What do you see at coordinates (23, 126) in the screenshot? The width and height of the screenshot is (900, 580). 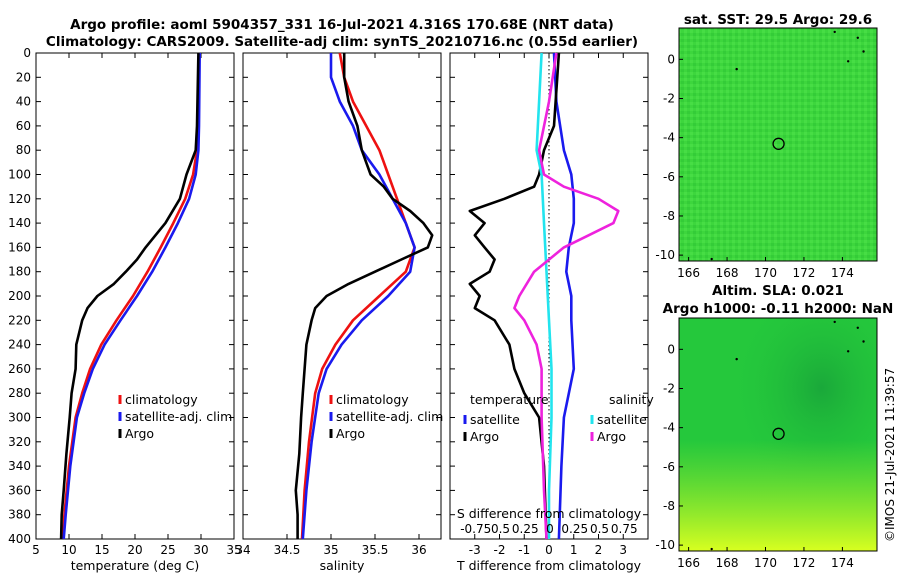 I see `y-tick-label: 60` at bounding box center [23, 126].